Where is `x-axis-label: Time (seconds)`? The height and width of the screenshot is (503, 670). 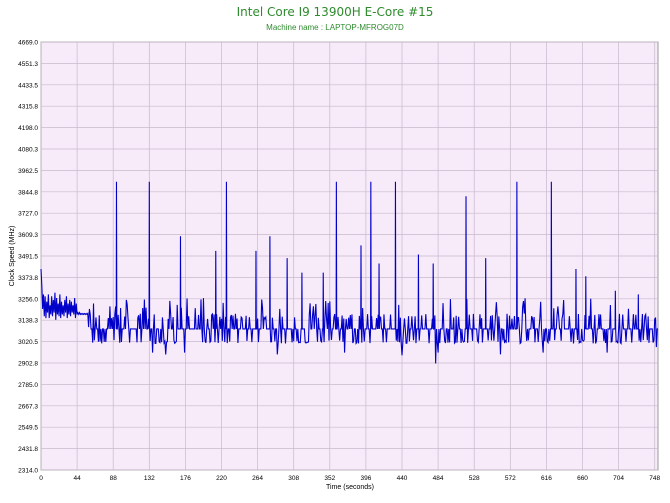
x-axis-label: Time (seconds) is located at coordinates (350, 487).